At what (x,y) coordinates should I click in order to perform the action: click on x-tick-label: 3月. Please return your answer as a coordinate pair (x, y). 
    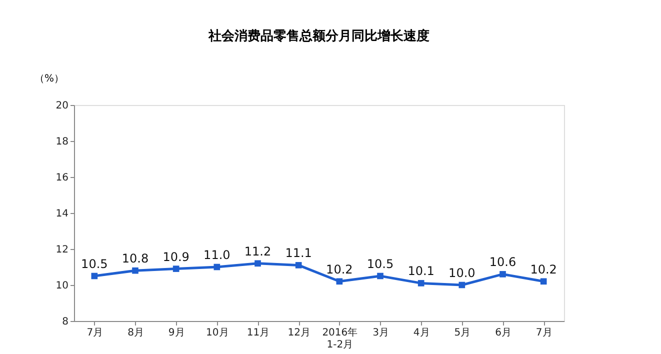
    Looking at the image, I should click on (380, 333).